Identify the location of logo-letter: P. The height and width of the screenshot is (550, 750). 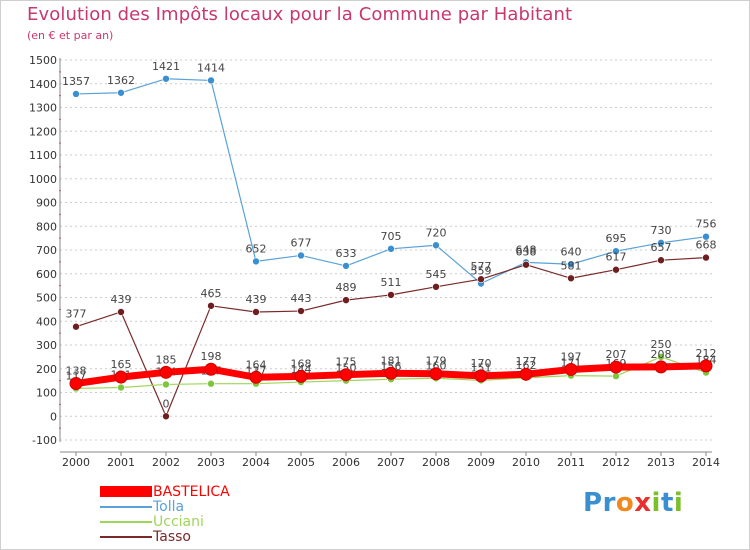
(593, 503).